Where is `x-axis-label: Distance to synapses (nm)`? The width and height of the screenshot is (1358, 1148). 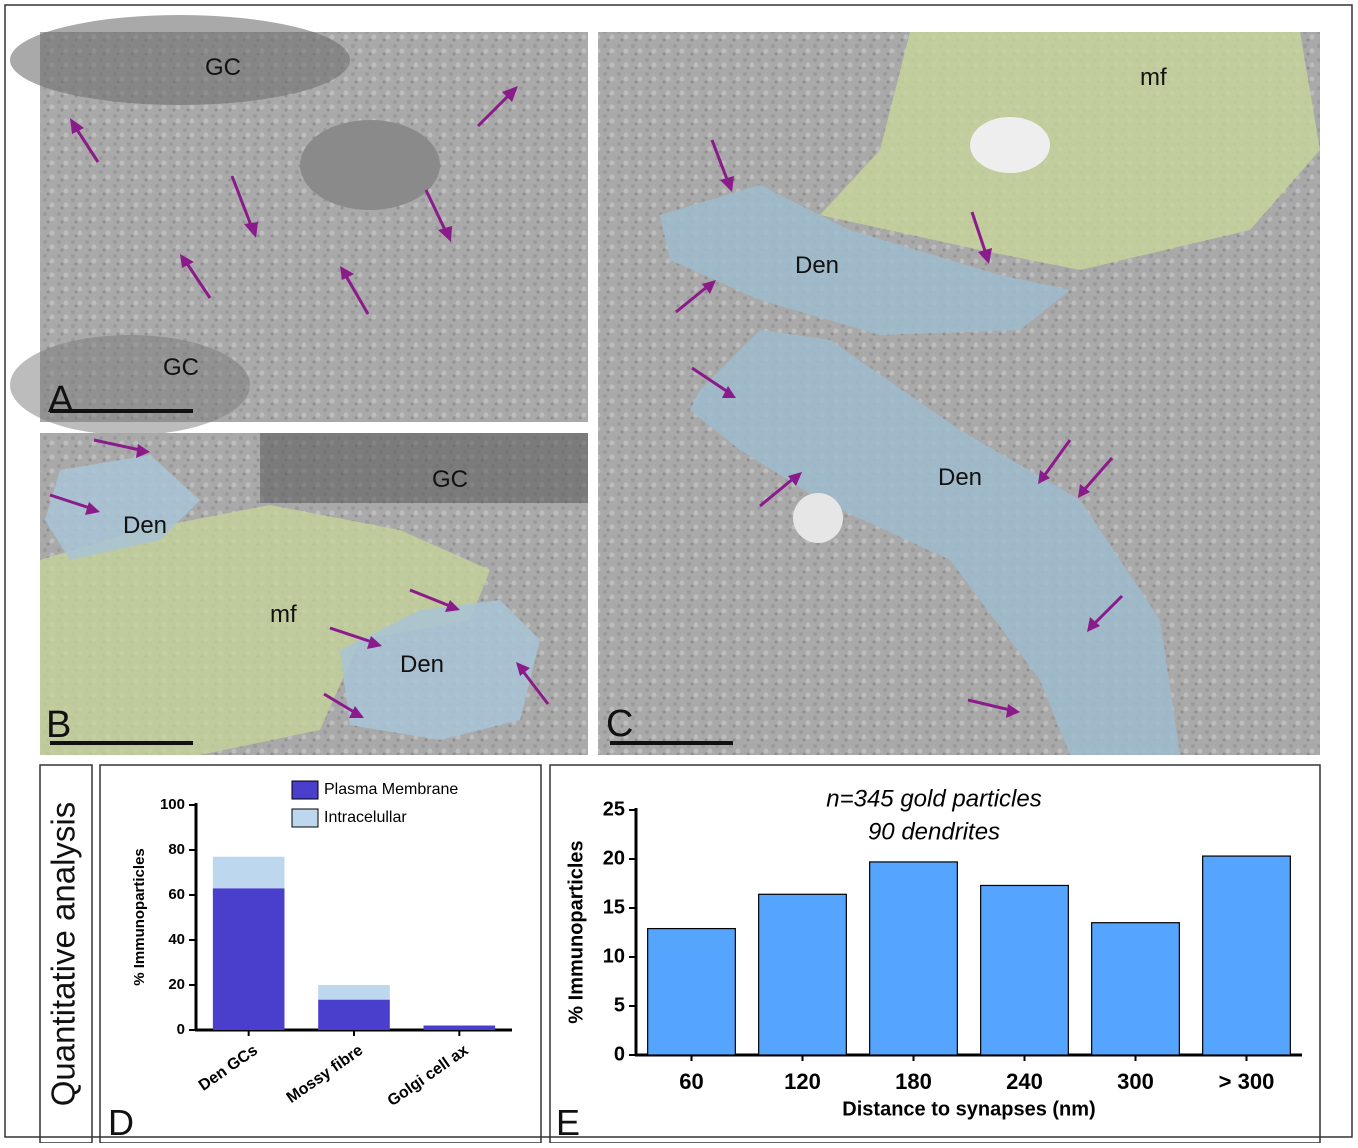 x-axis-label: Distance to synapses (nm) is located at coordinates (968, 1109).